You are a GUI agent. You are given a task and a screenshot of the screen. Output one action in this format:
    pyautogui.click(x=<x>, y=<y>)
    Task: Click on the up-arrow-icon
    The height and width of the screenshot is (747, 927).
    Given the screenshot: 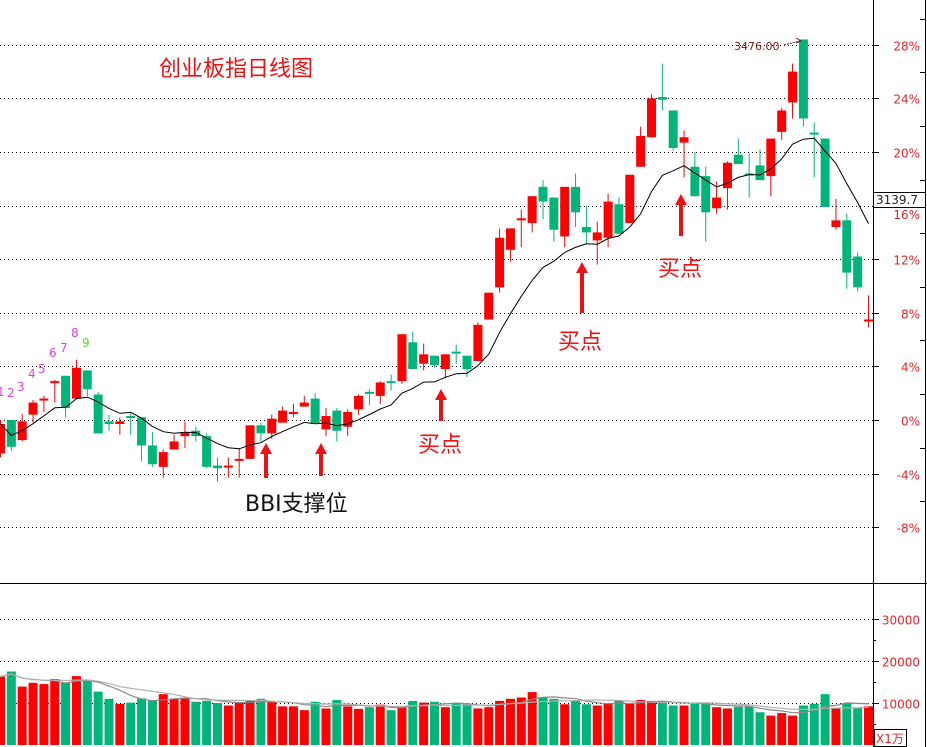 What is the action you would take?
    pyautogui.click(x=582, y=287)
    